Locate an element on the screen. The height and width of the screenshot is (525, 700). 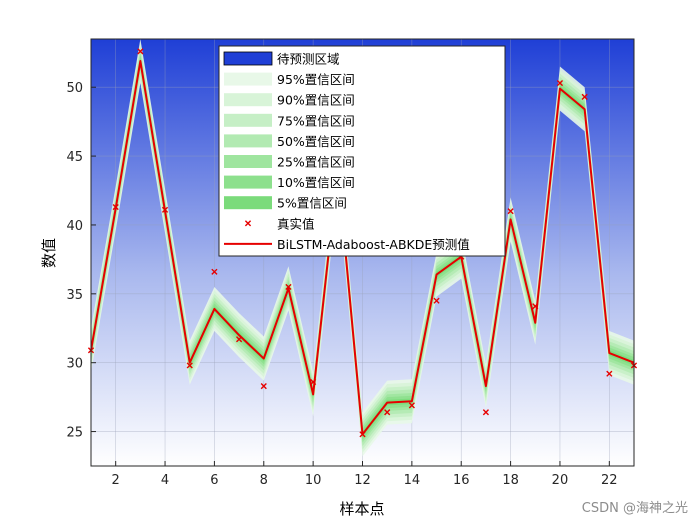
legend-label: 5%置信区间 is located at coordinates (312, 203).